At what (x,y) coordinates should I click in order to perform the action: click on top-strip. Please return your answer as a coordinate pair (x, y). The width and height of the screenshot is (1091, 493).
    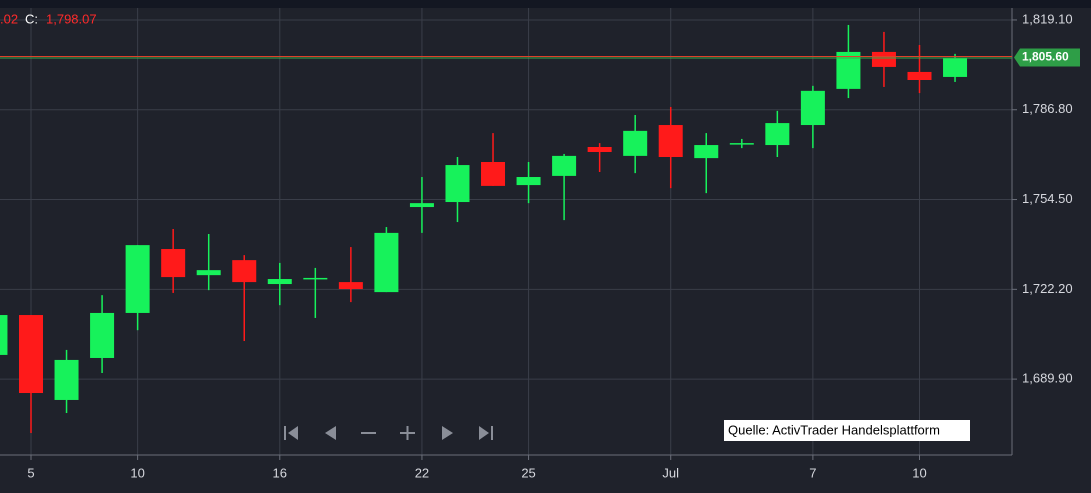
    Looking at the image, I should click on (545, 4).